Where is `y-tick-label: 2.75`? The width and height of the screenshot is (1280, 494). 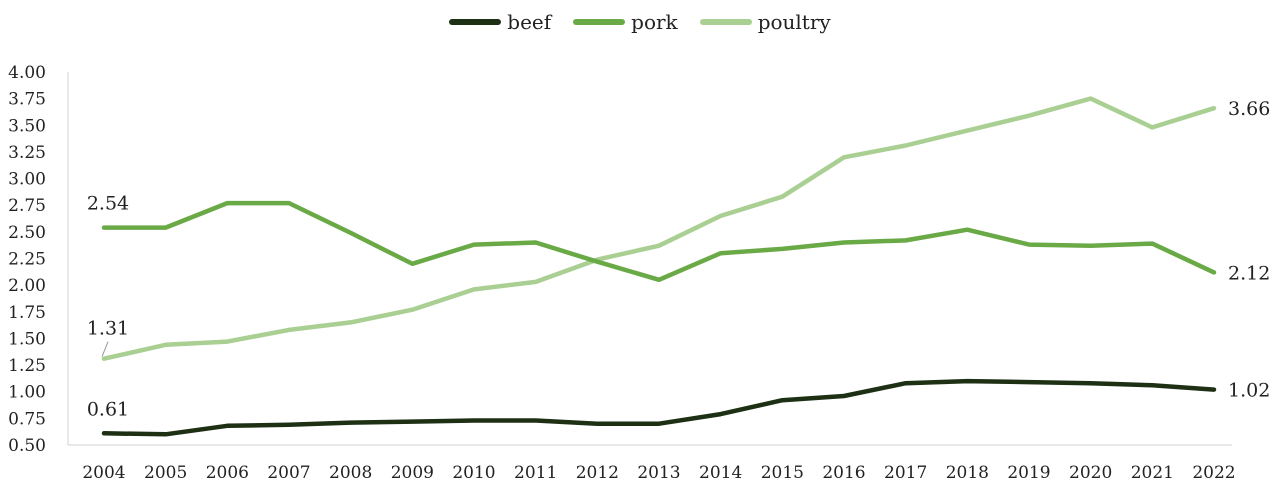 y-tick-label: 2.75 is located at coordinates (27, 206).